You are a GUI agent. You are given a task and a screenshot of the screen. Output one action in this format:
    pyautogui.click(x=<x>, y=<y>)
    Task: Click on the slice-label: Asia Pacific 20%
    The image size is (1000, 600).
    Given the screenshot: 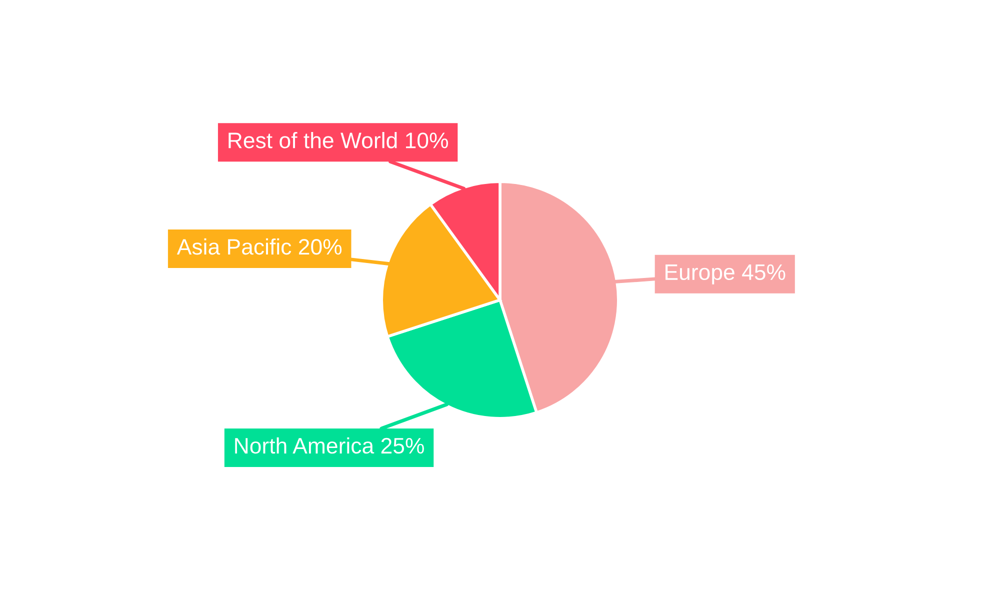 What is the action you would take?
    pyautogui.click(x=259, y=246)
    